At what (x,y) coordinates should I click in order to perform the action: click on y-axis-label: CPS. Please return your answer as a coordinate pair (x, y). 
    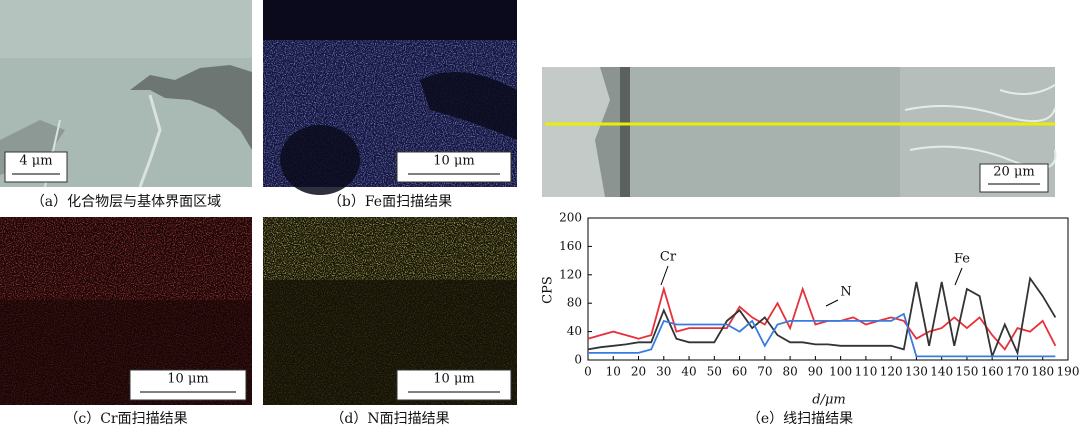
    Looking at the image, I should click on (548, 290).